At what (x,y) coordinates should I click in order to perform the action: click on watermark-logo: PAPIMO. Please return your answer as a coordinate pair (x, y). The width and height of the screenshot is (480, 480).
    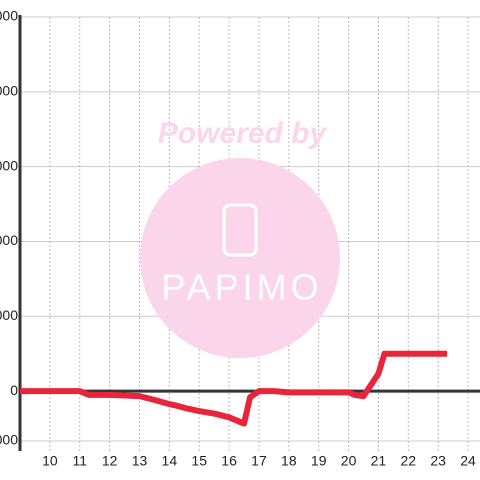
    Looking at the image, I should click on (241, 287).